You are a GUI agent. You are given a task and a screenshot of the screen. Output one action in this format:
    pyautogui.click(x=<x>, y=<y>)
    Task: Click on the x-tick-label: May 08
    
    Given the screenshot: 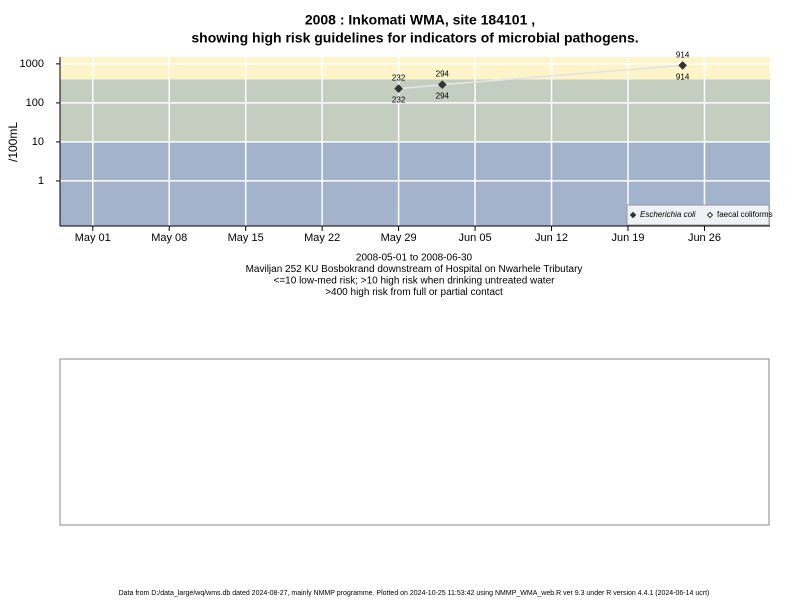 What is the action you would take?
    pyautogui.click(x=169, y=238)
    